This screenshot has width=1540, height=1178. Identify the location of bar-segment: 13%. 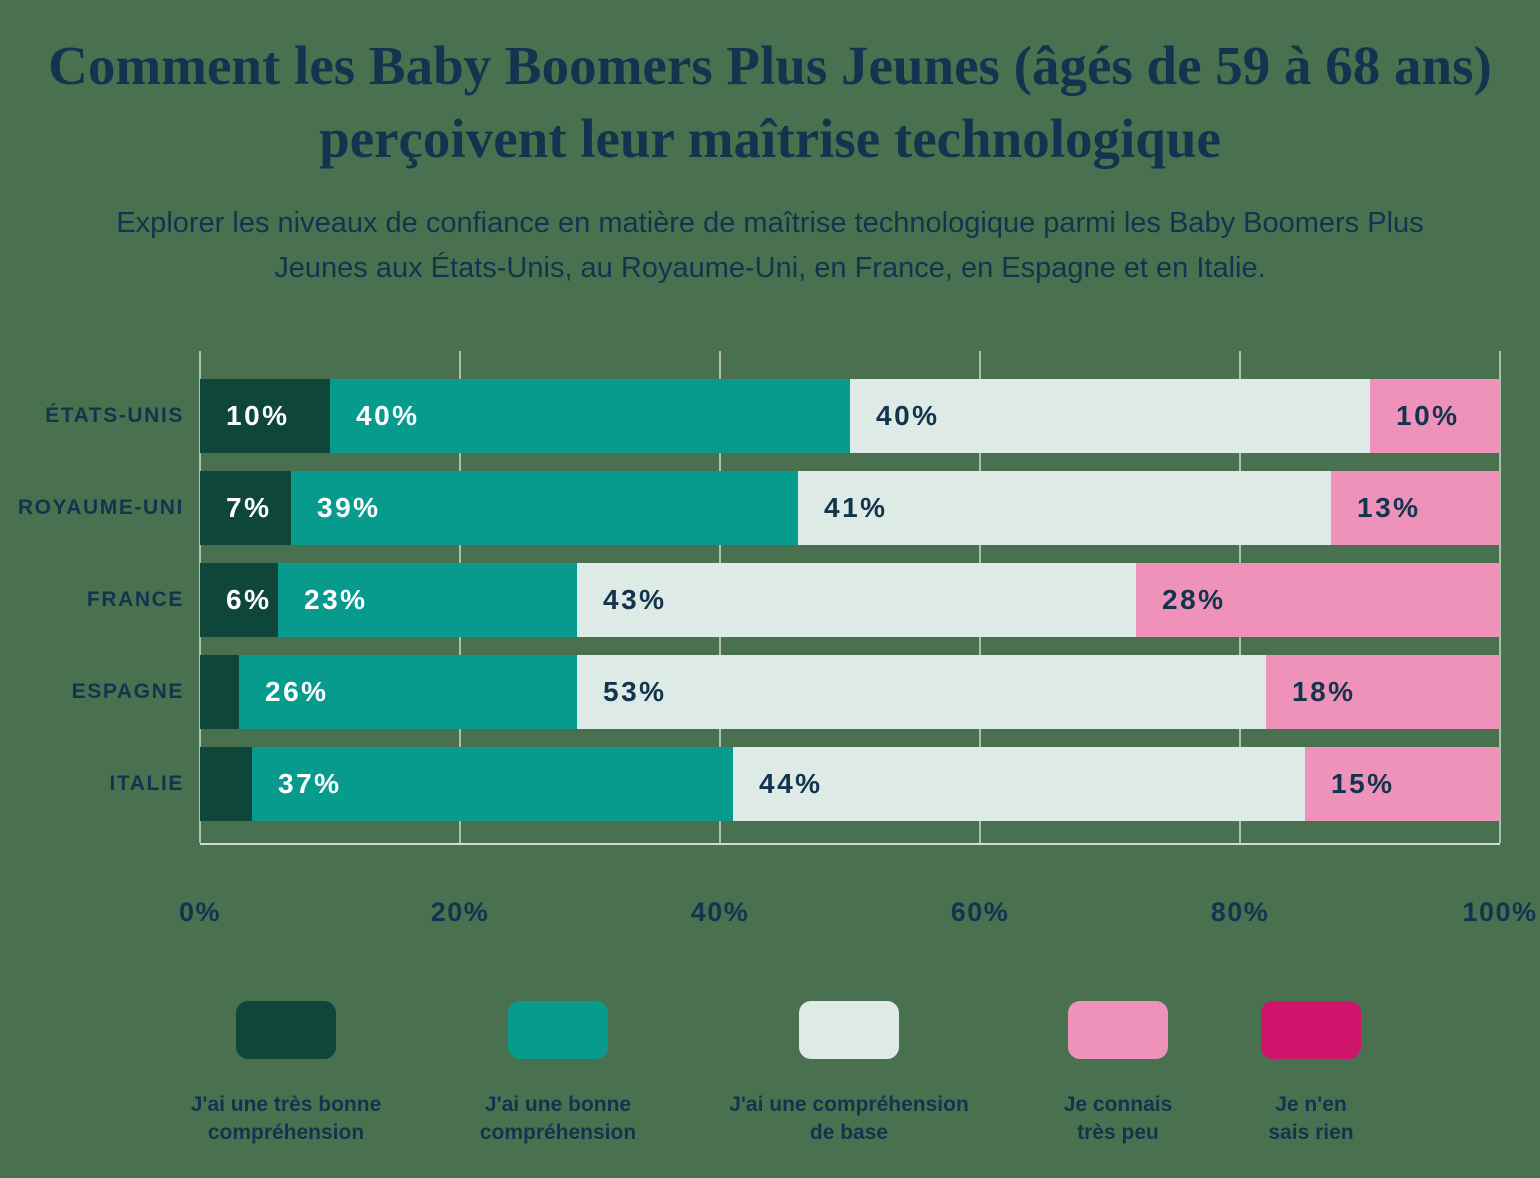
(1415, 508).